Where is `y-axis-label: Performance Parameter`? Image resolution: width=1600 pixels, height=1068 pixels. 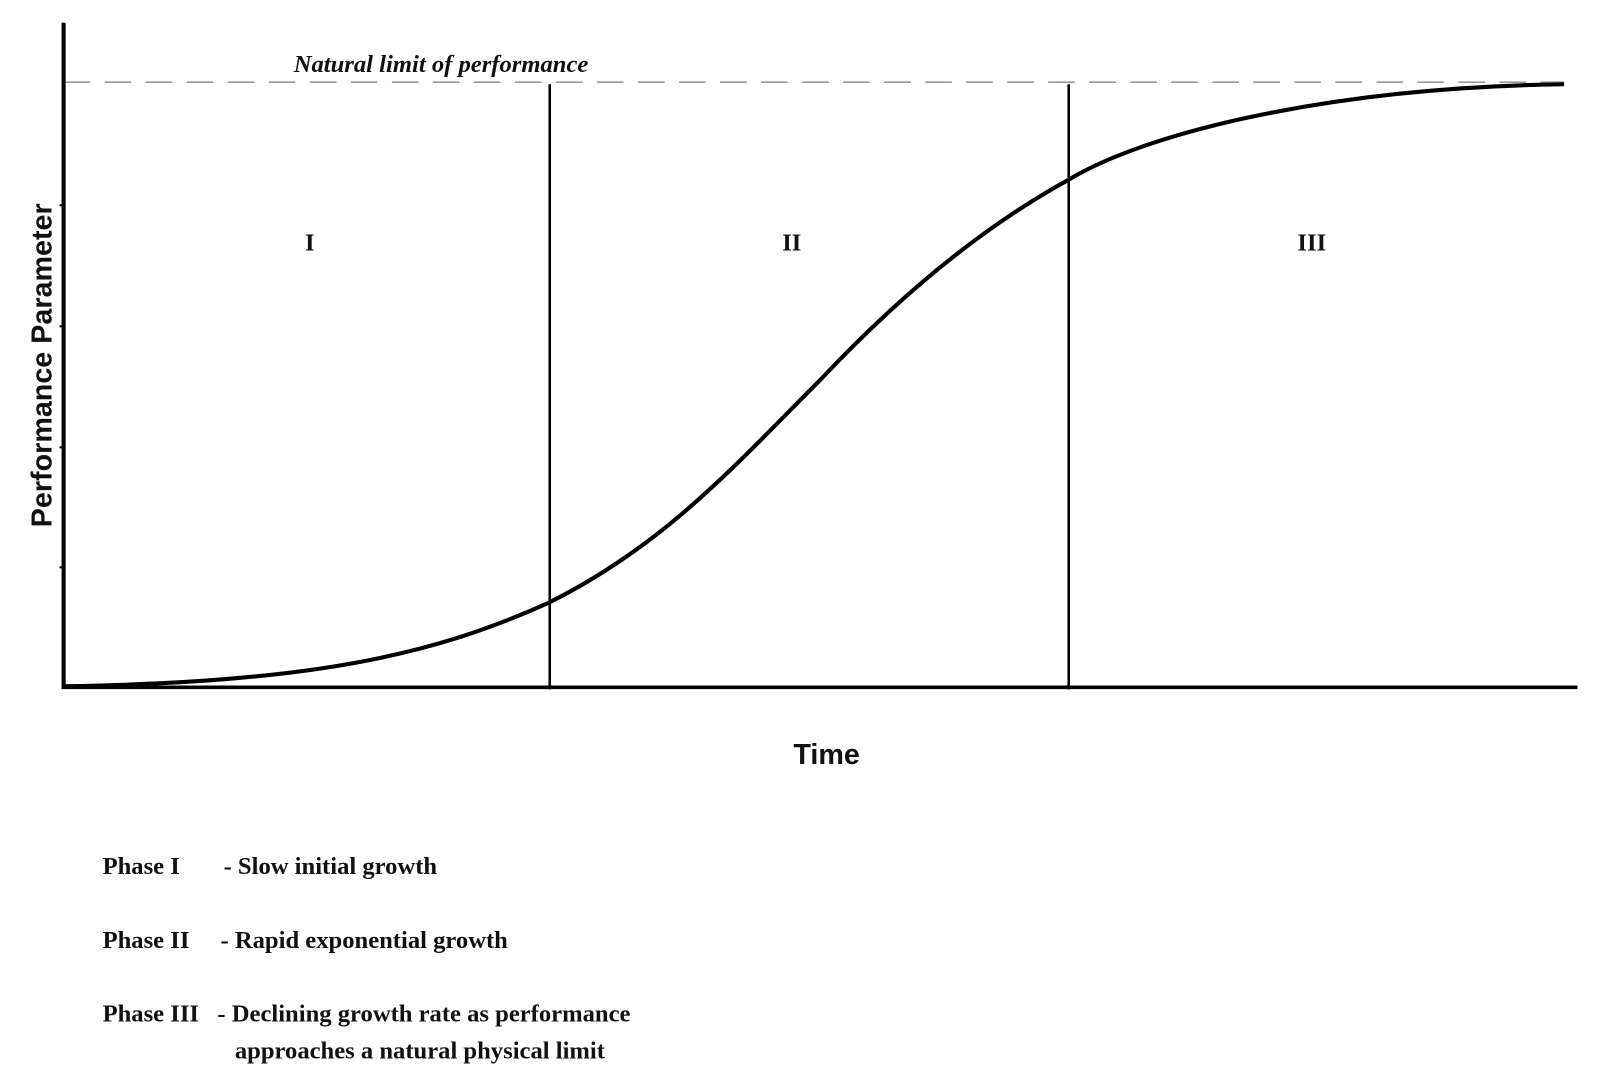 y-axis-label: Performance Parameter is located at coordinates (42, 365).